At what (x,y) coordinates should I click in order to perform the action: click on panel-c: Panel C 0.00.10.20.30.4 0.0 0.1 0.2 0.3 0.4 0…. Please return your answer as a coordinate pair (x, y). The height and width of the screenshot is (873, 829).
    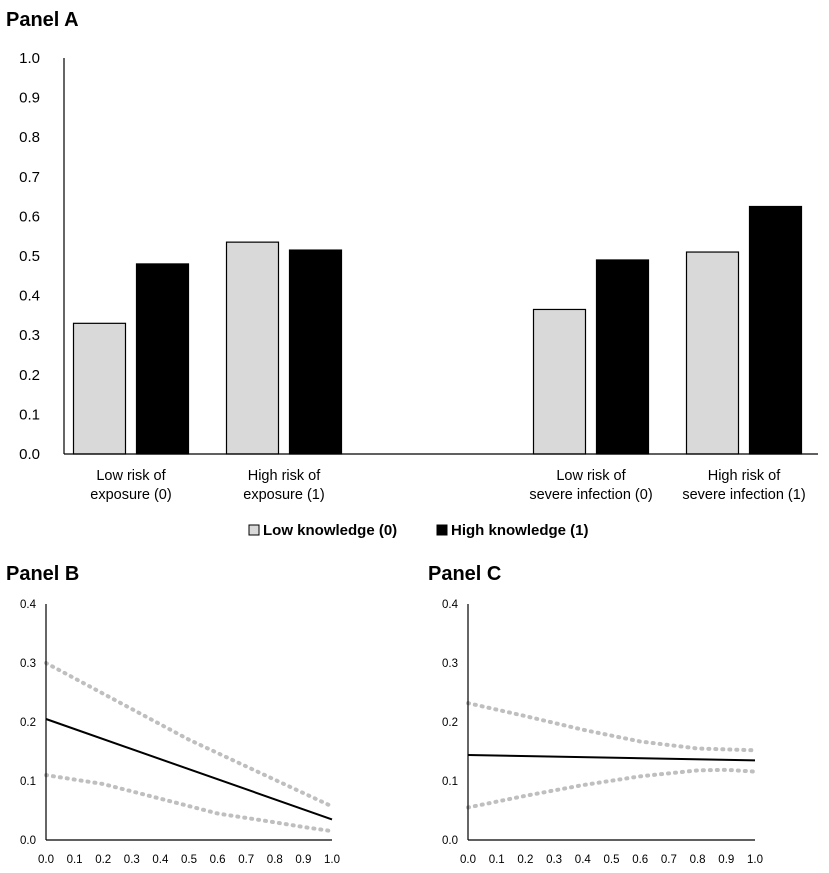
    Looking at the image, I should click on (595, 714).